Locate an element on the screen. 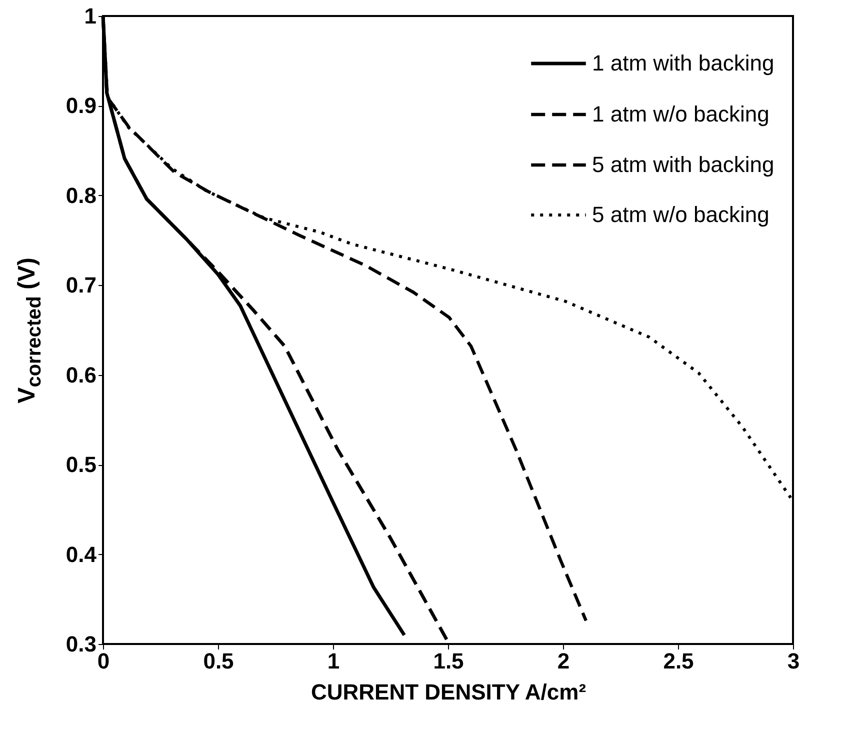 This screenshot has height=749, width=860. x-axis-title: CURRENT DENSITY A/cm² is located at coordinates (448, 692).